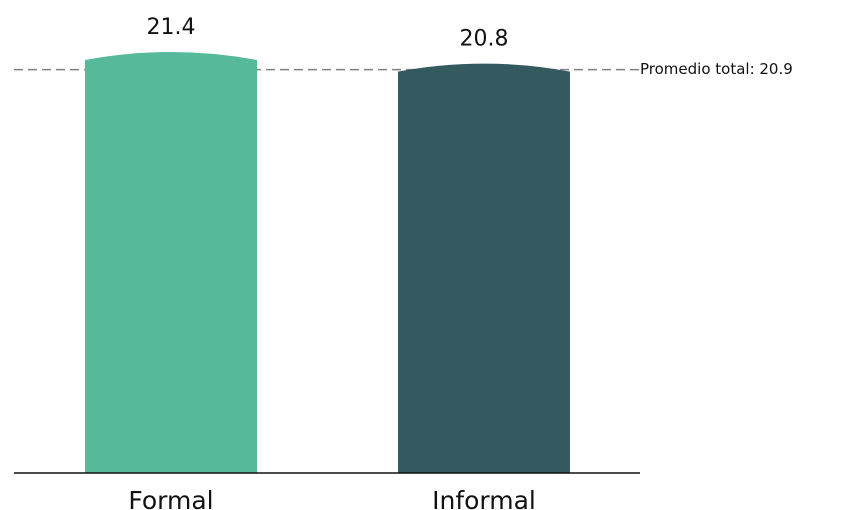  I want to click on x-tick-label-informal: Informal, so click(484, 498).